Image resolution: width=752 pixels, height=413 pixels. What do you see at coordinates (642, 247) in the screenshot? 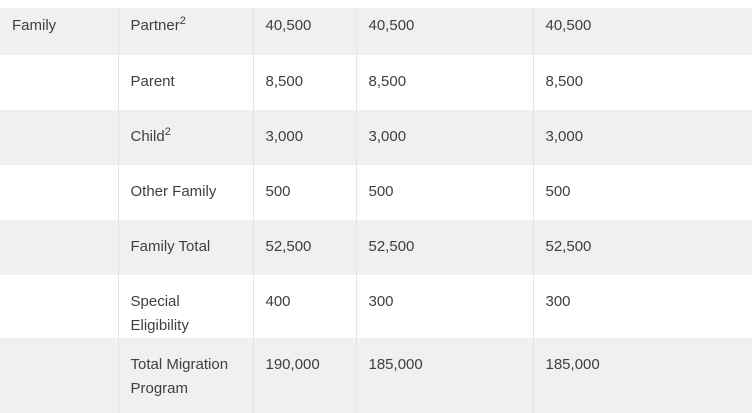
I see `value-cell-3: 52,500` at bounding box center [642, 247].